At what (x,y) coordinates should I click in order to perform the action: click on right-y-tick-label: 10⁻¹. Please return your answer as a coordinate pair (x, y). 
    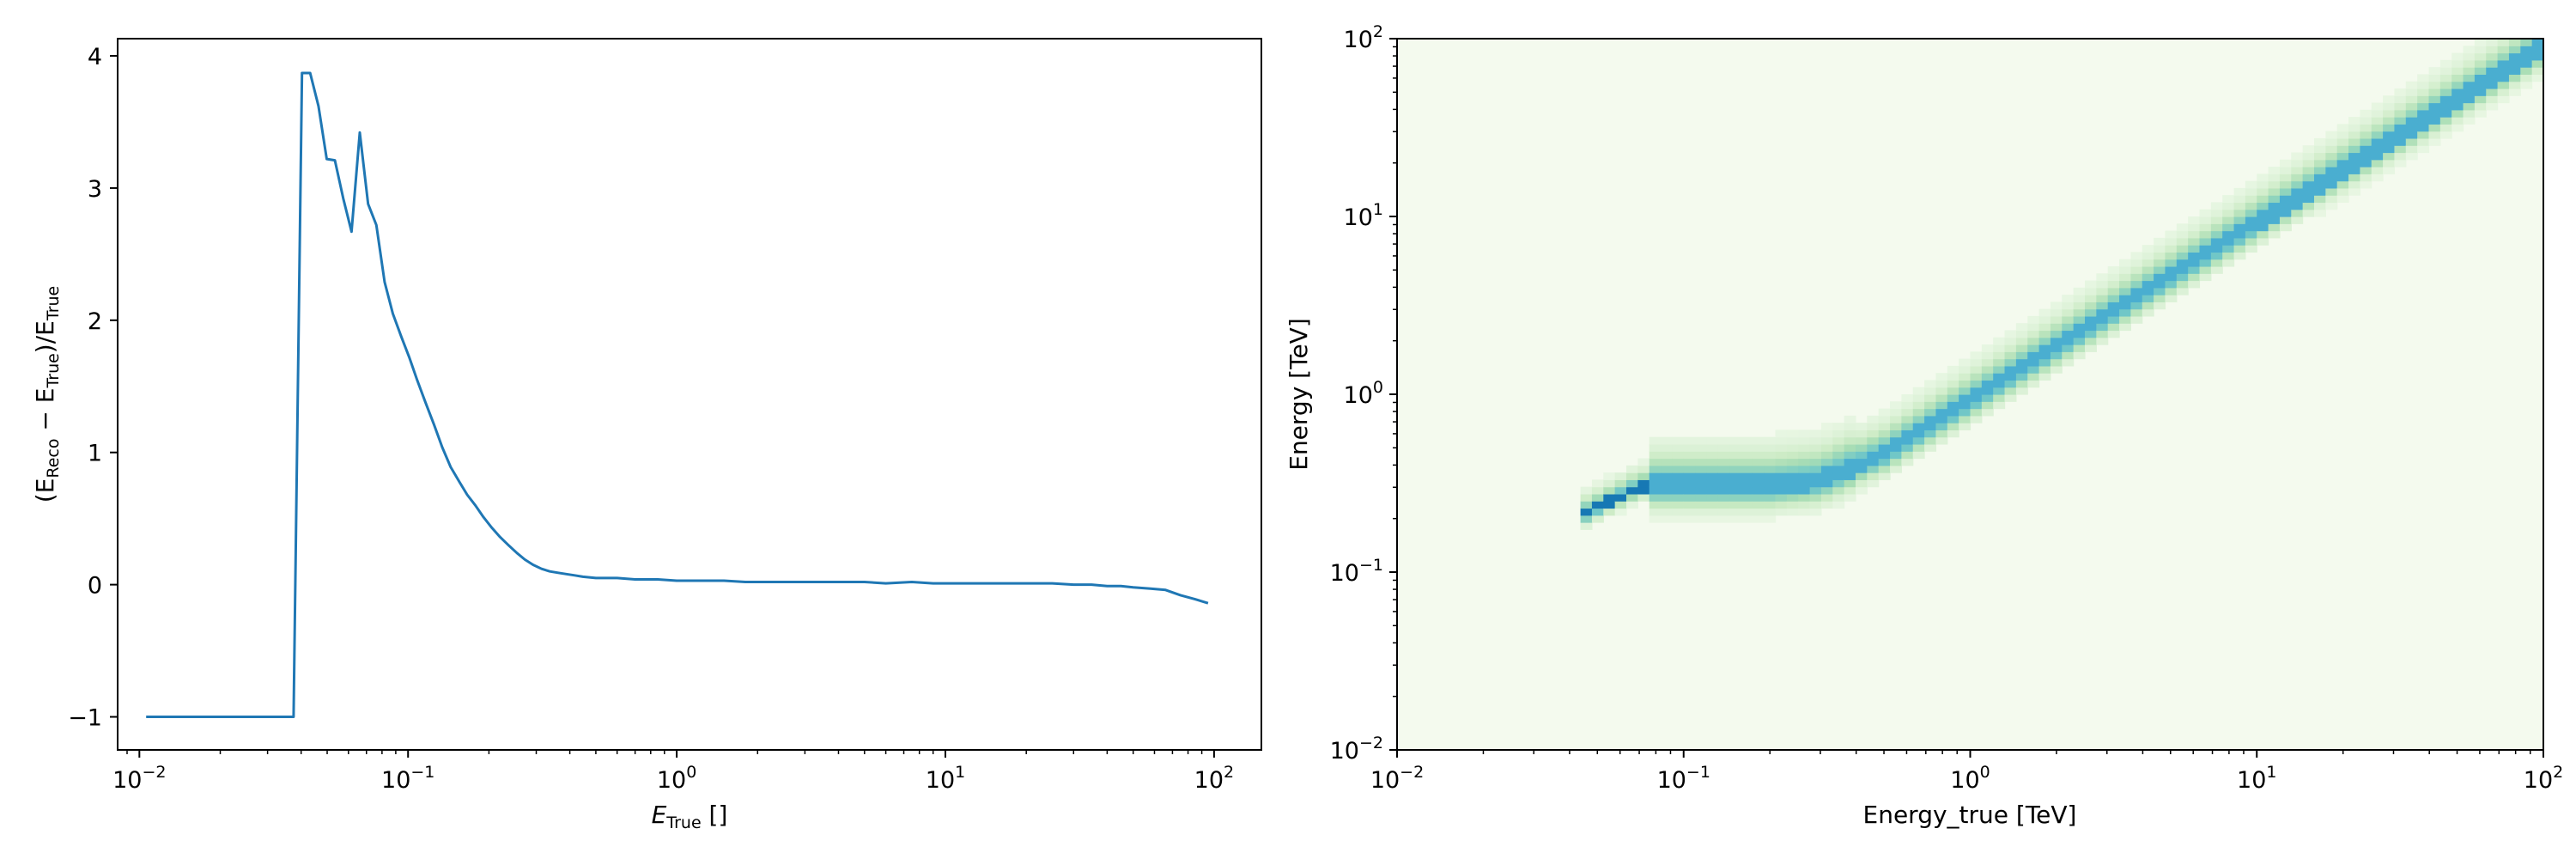
    Looking at the image, I should click on (1356, 572).